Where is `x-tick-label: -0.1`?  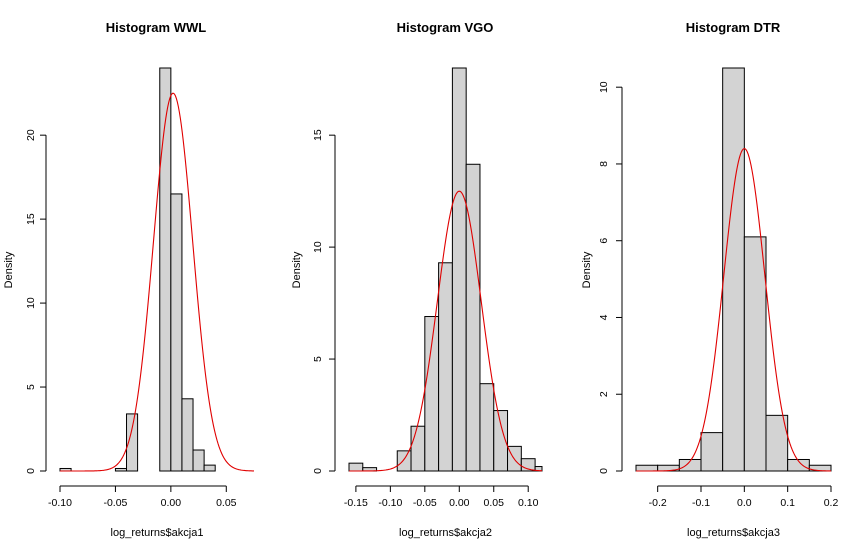 x-tick-label: -0.1 is located at coordinates (701, 503).